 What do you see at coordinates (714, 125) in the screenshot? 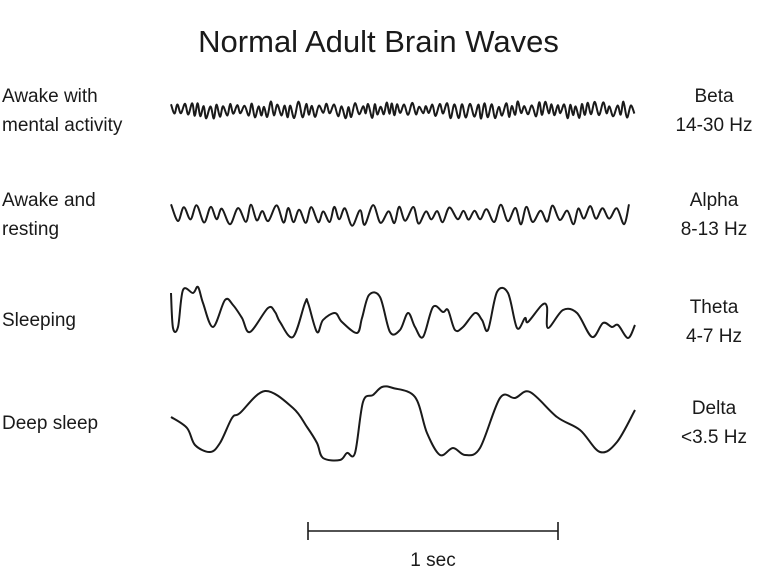
I see `beta-range: 14-30 Hz` at bounding box center [714, 125].